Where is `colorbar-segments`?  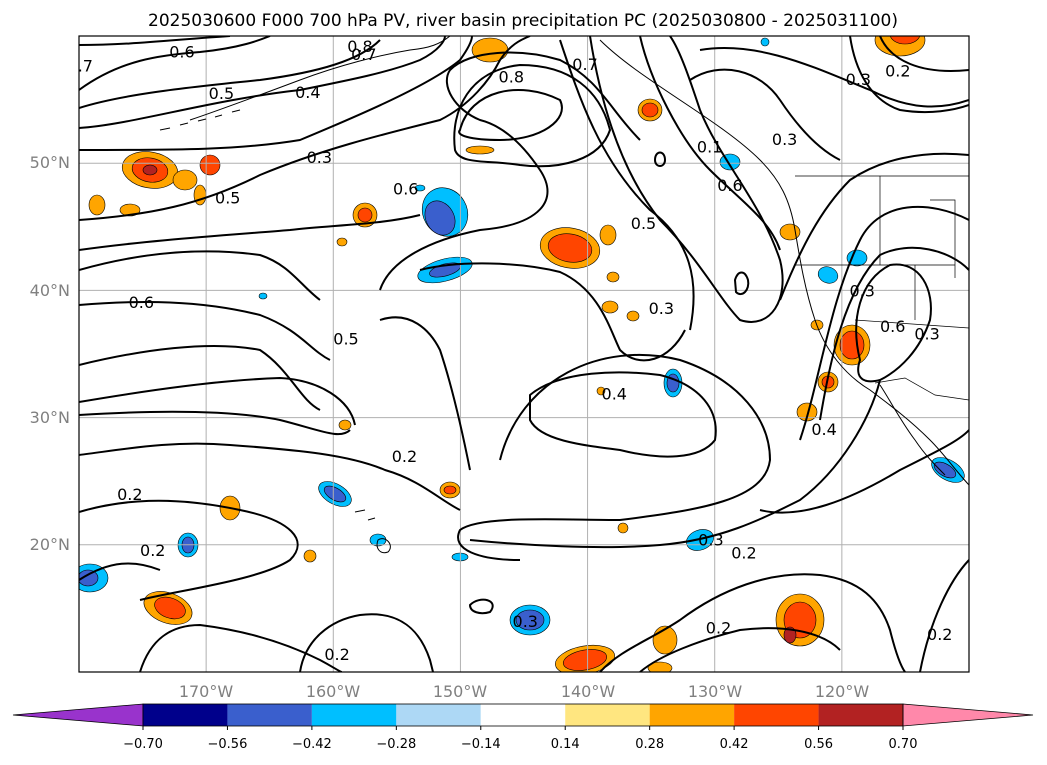 colorbar-segments is located at coordinates (523, 715).